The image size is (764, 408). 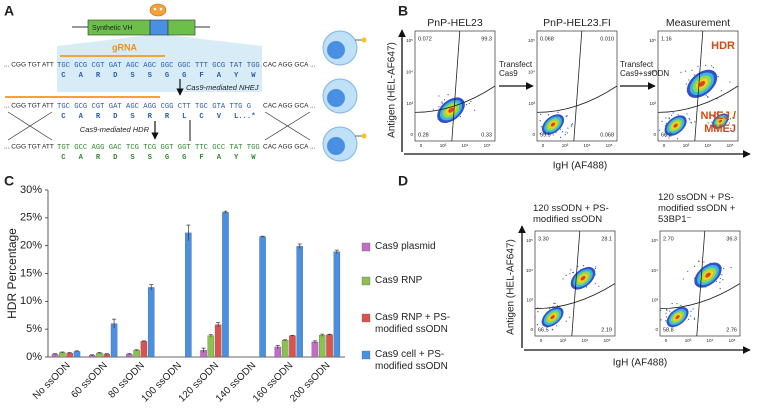 What do you see at coordinates (9, 11) in the screenshot?
I see `panel-label: A` at bounding box center [9, 11].